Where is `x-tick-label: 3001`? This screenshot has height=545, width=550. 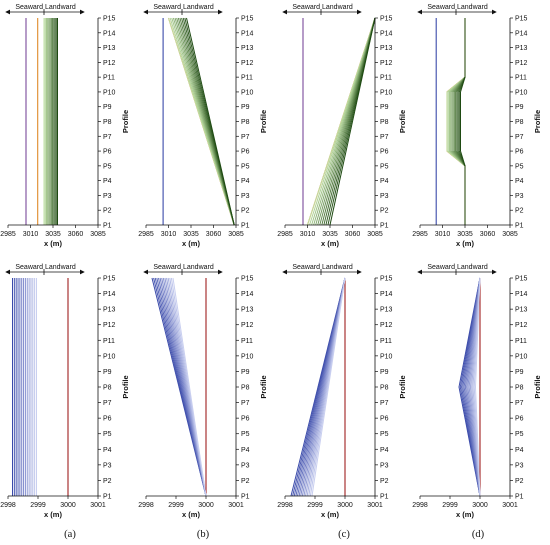
x-tick-label: 3001 is located at coordinates (510, 505).